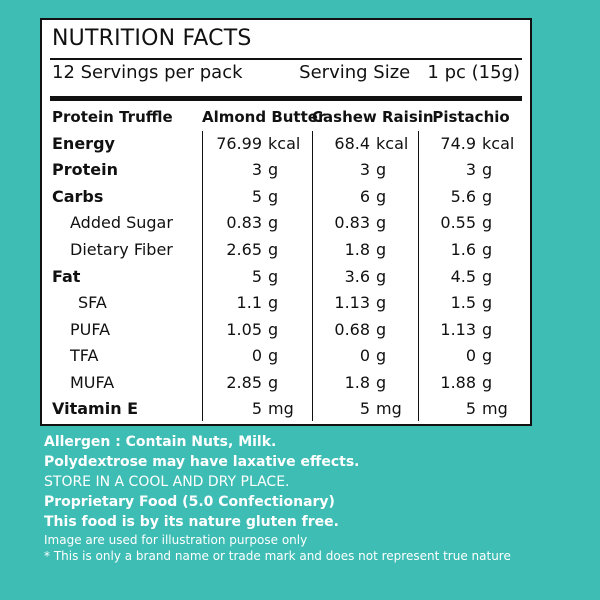 This screenshot has height=600, width=600. What do you see at coordinates (167, 482) in the screenshot?
I see `storage-note: STORE IN A COOL AND DRY PLACE.` at bounding box center [167, 482].